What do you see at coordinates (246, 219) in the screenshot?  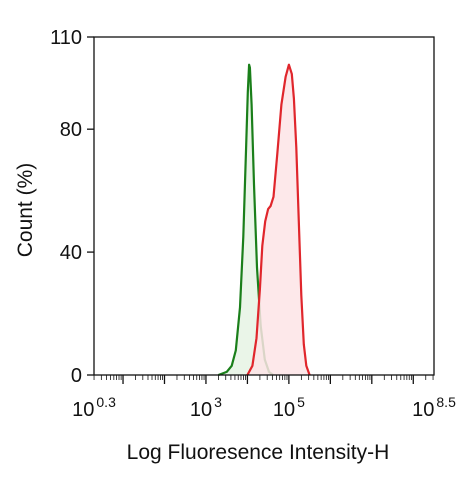 I see `series-1-fill` at bounding box center [246, 219].